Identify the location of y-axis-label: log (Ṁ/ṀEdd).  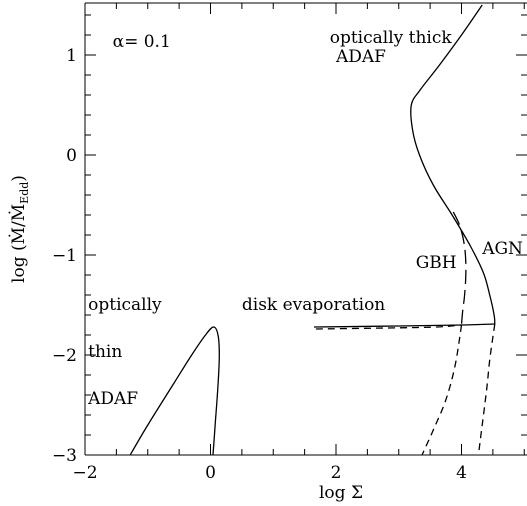
(19, 229).